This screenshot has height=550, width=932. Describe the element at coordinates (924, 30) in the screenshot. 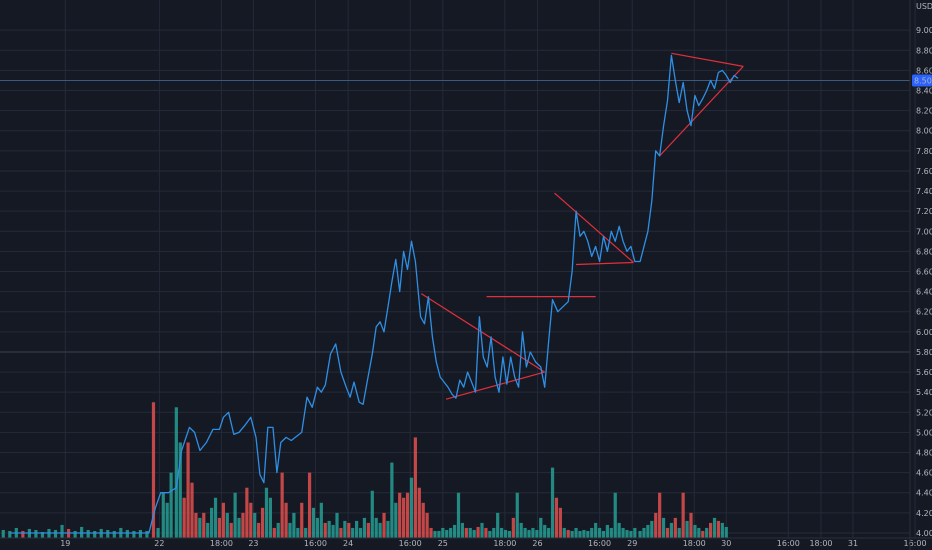

I see `y-tick-label: 9.00` at that location.